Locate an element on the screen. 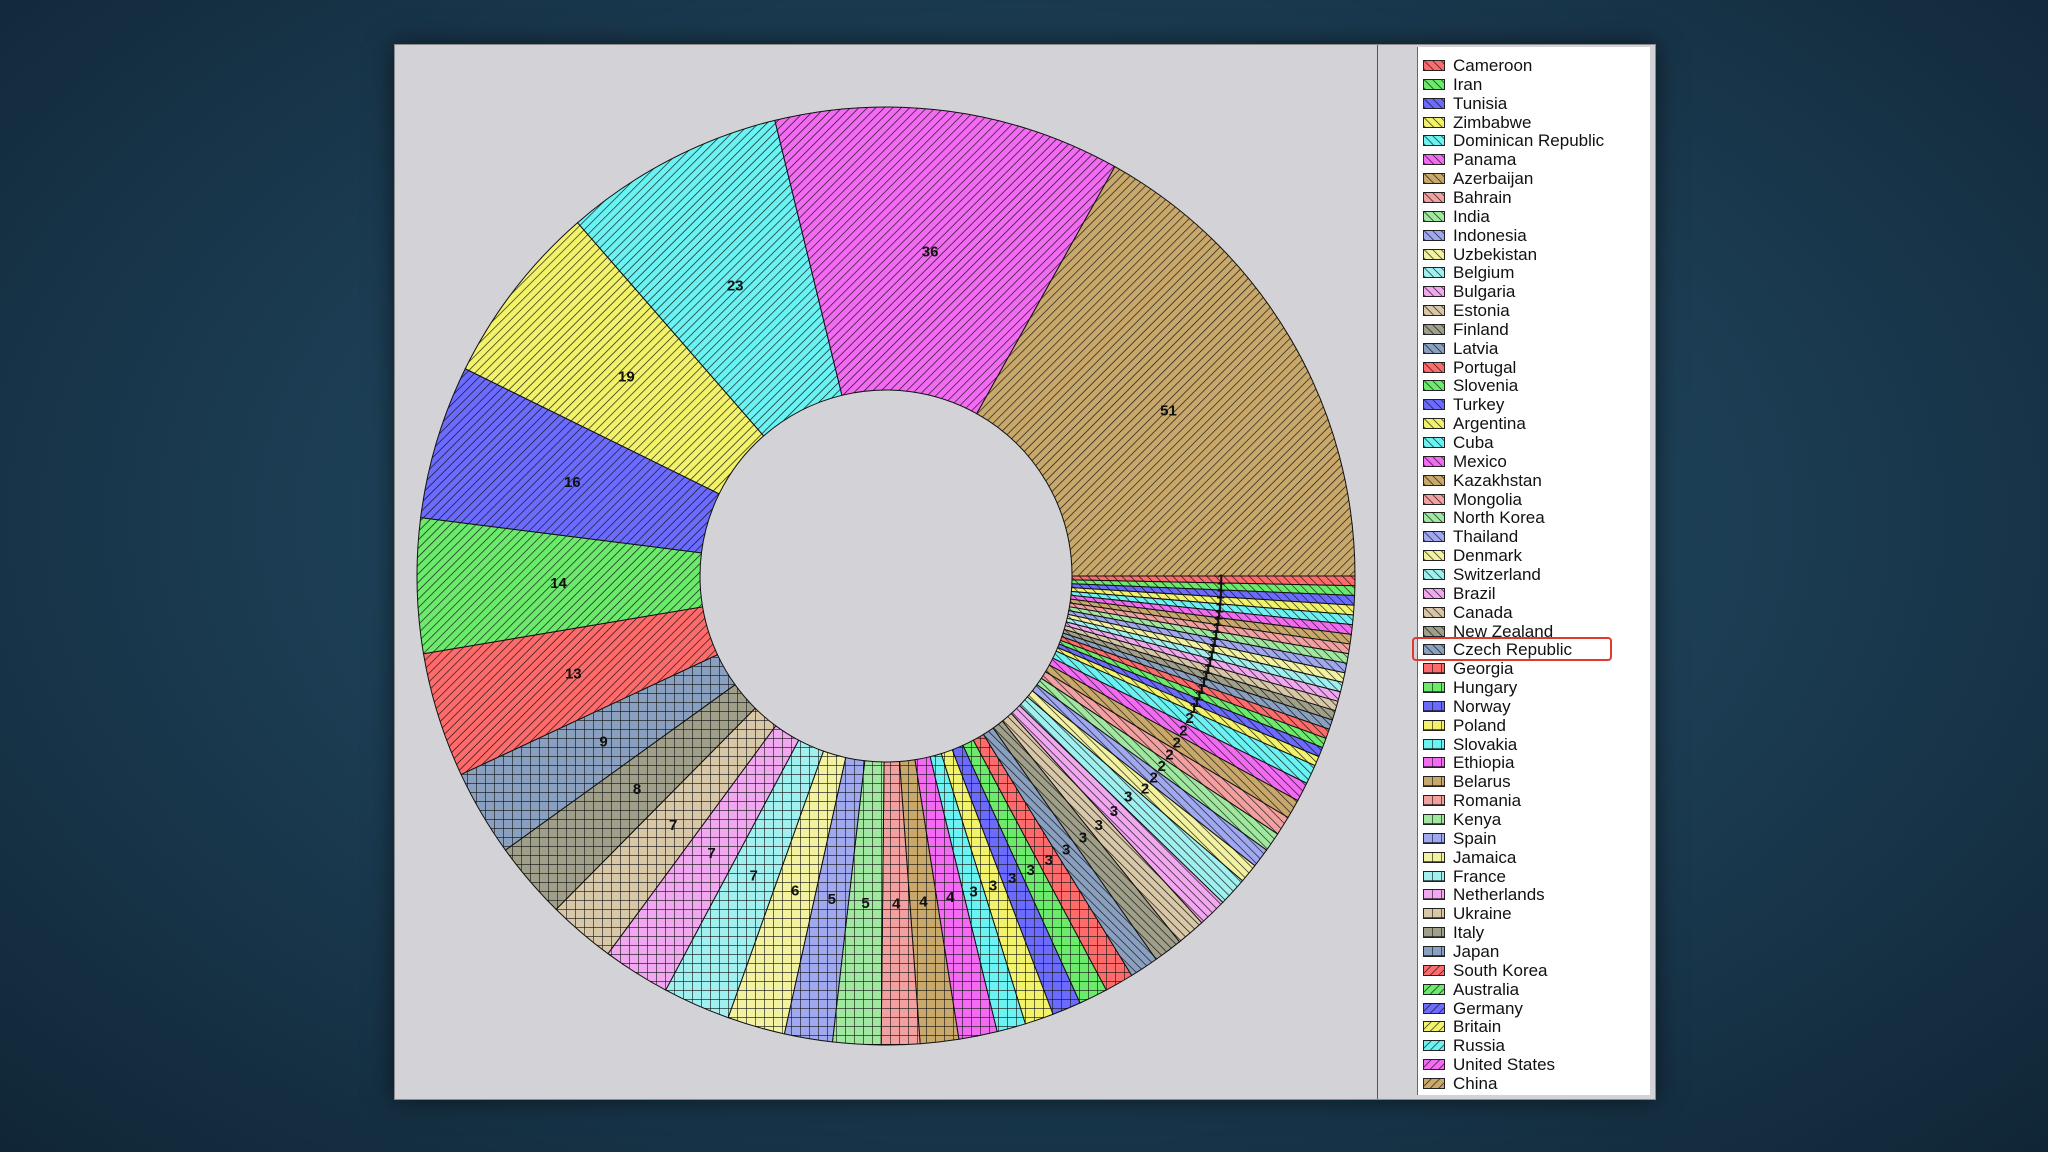 Image resolution: width=2048 pixels, height=1152 pixels. legend-item: Latvia is located at coordinates (1534, 348).